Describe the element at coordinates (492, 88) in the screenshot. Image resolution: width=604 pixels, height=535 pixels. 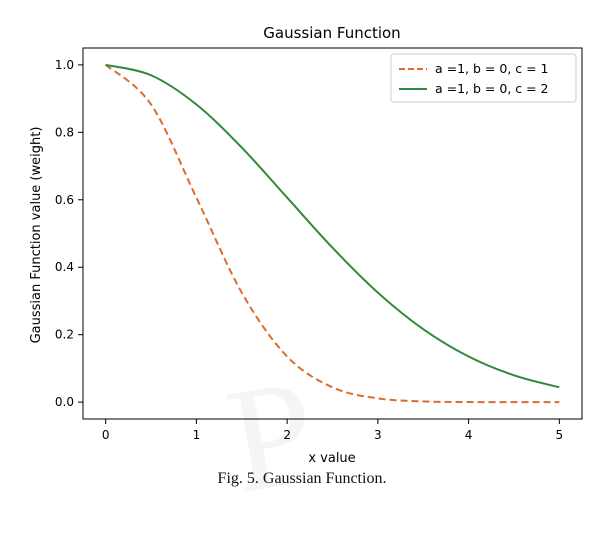
I see `legend-label-2: a =1, b = 0, c = 2` at that location.